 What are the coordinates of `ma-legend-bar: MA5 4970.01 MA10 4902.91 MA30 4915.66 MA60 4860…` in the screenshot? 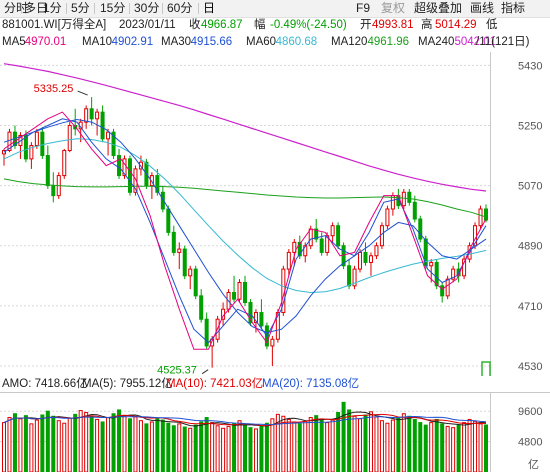 It's located at (275, 42).